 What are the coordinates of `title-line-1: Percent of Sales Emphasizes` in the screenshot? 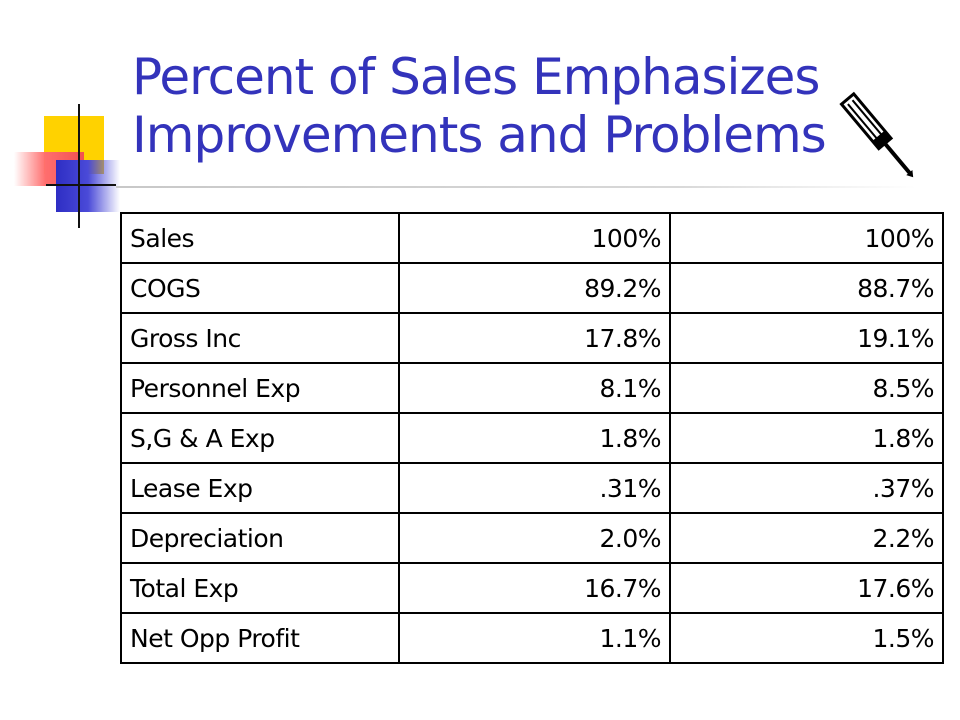 It's located at (476, 77).